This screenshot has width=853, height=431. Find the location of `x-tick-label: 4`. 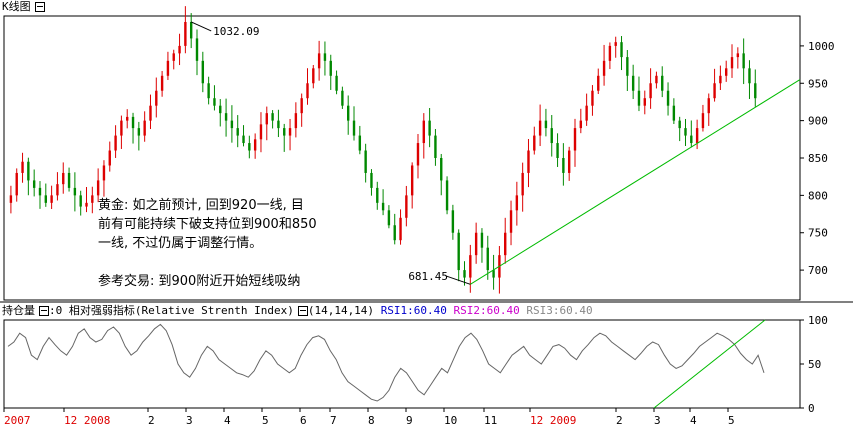

x-tick-label: 4 is located at coordinates (693, 420).